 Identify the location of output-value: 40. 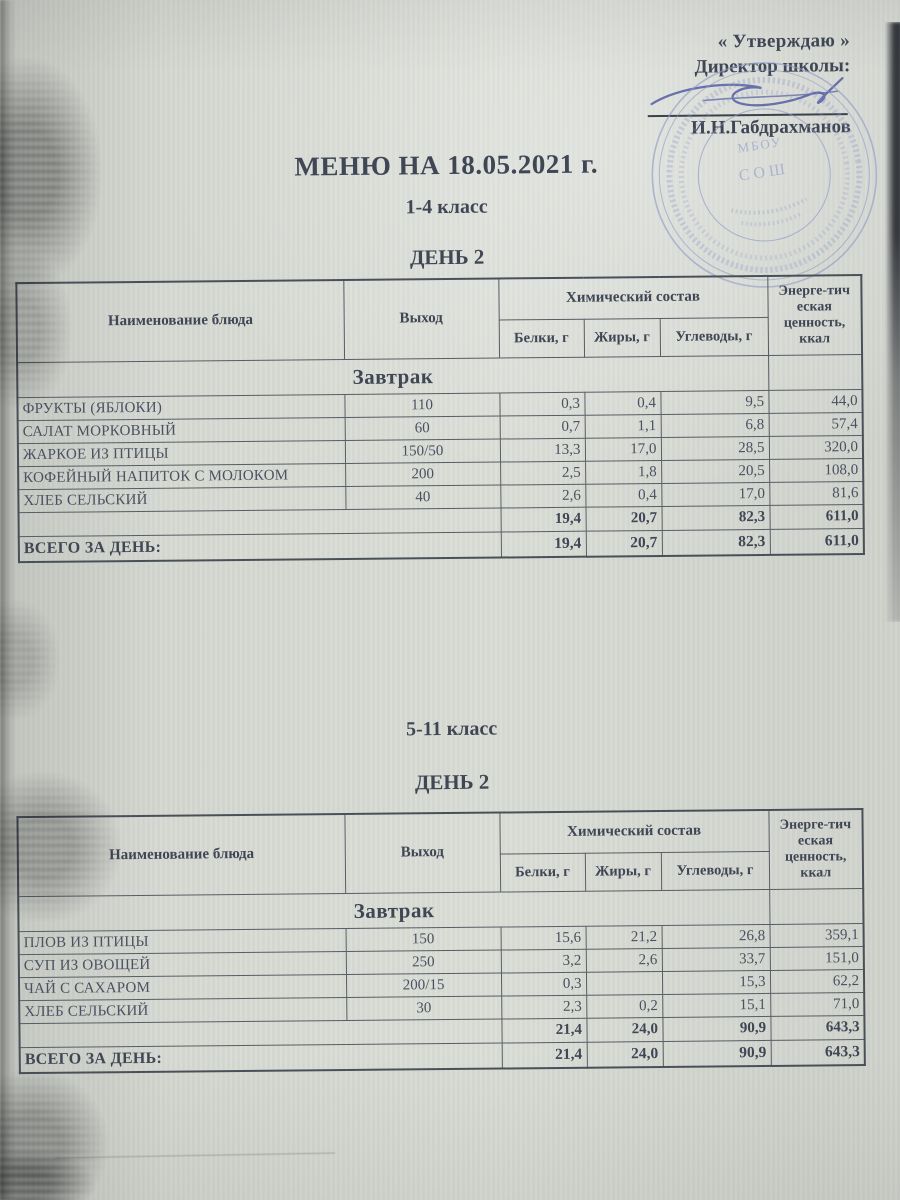
(423, 497).